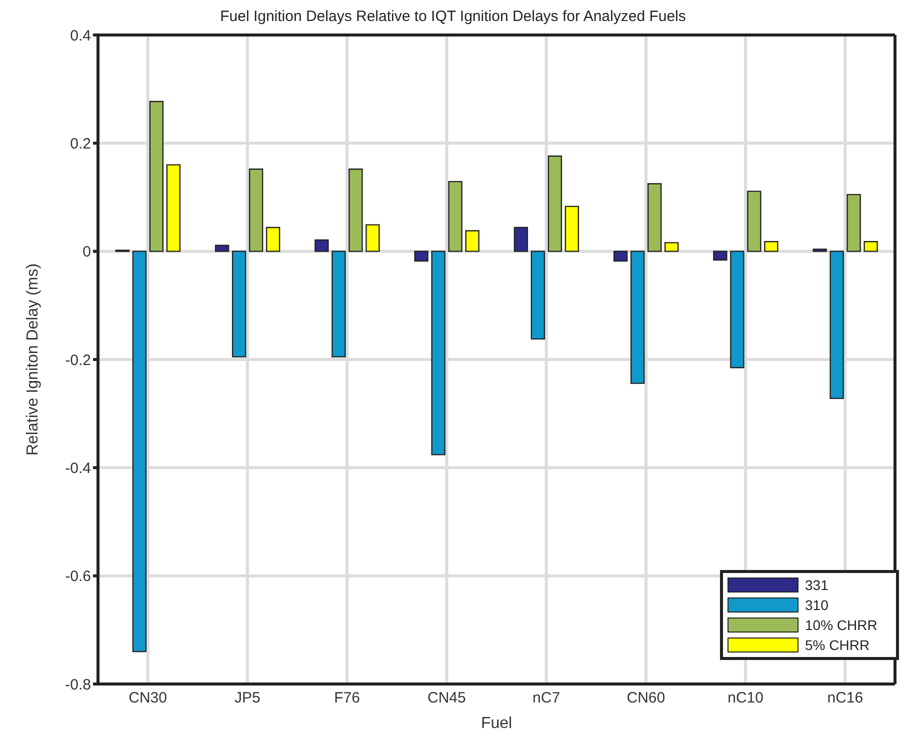 The image size is (907, 756). Describe the element at coordinates (347, 698) in the screenshot. I see `x-tick-label: F76` at that location.